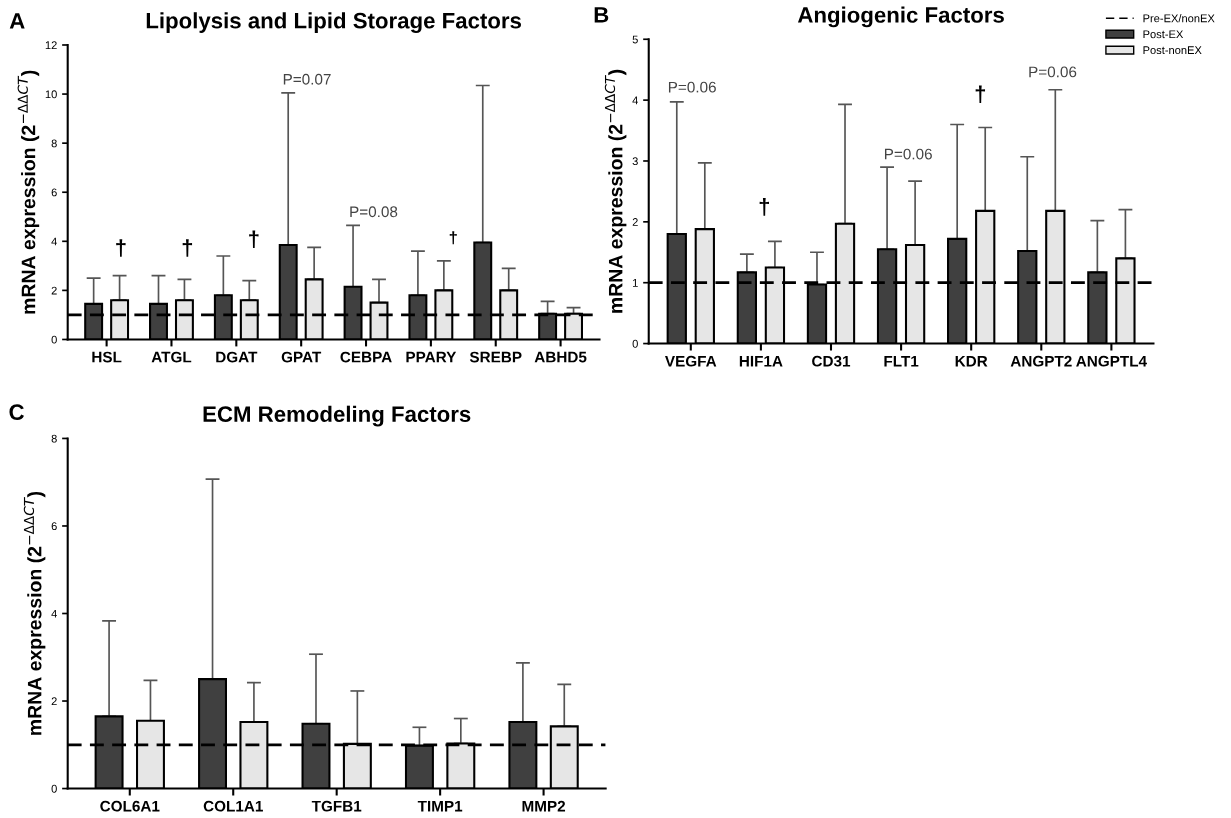 The image size is (1231, 818). Describe the element at coordinates (130, 806) in the screenshot. I see `x-tick-label: COL6A1` at that location.